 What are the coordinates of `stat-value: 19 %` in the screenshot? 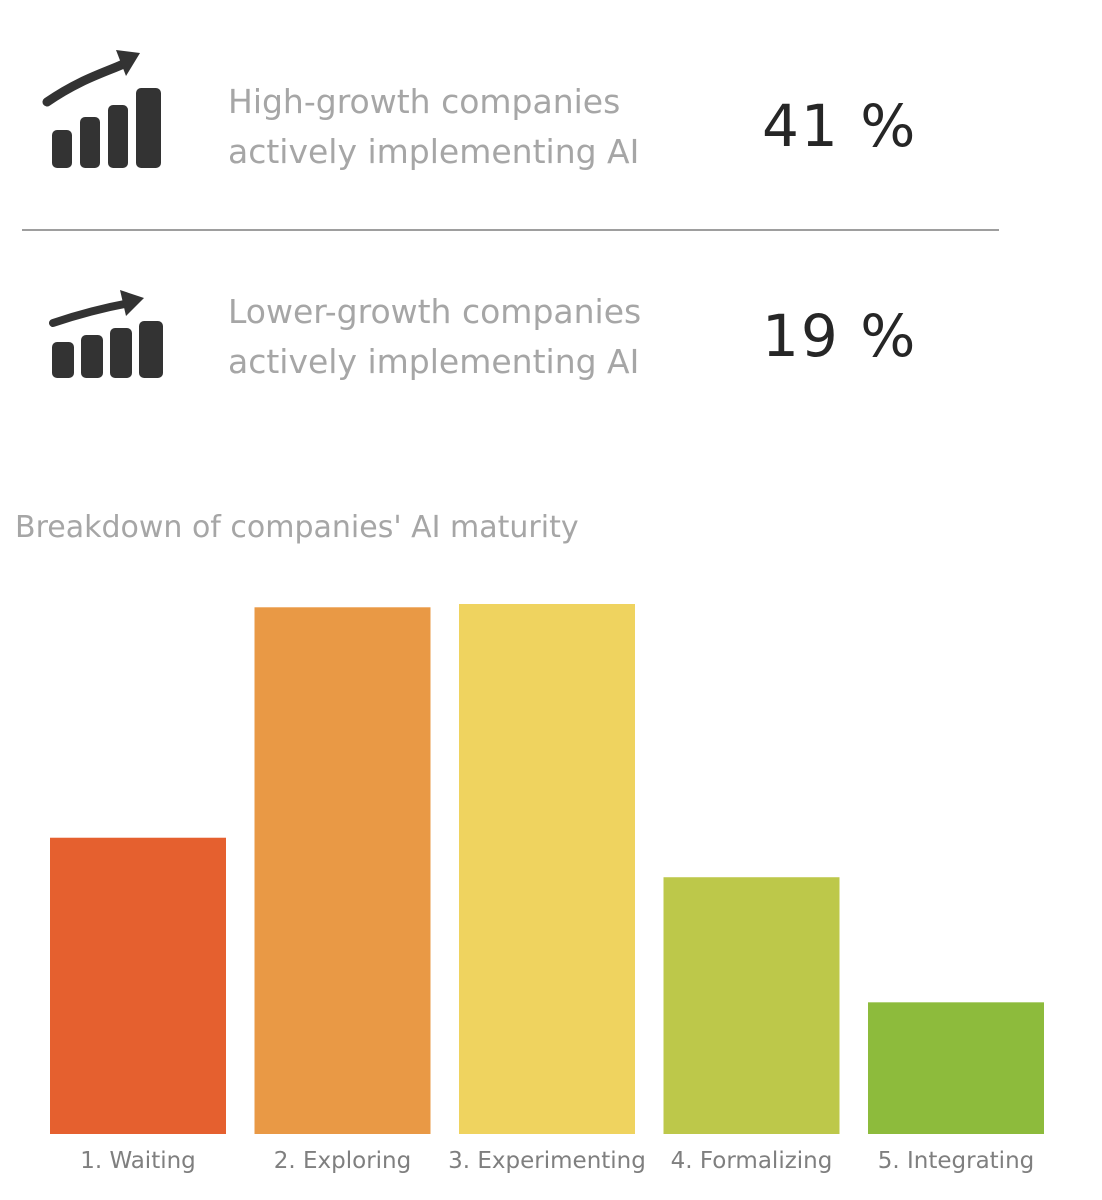 It's located at (840, 336).